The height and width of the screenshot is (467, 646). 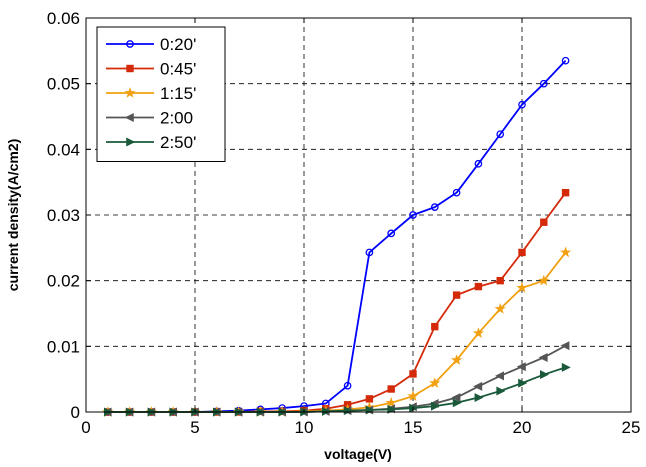 What do you see at coordinates (85, 427) in the screenshot?
I see `x-tick-label: 0` at bounding box center [85, 427].